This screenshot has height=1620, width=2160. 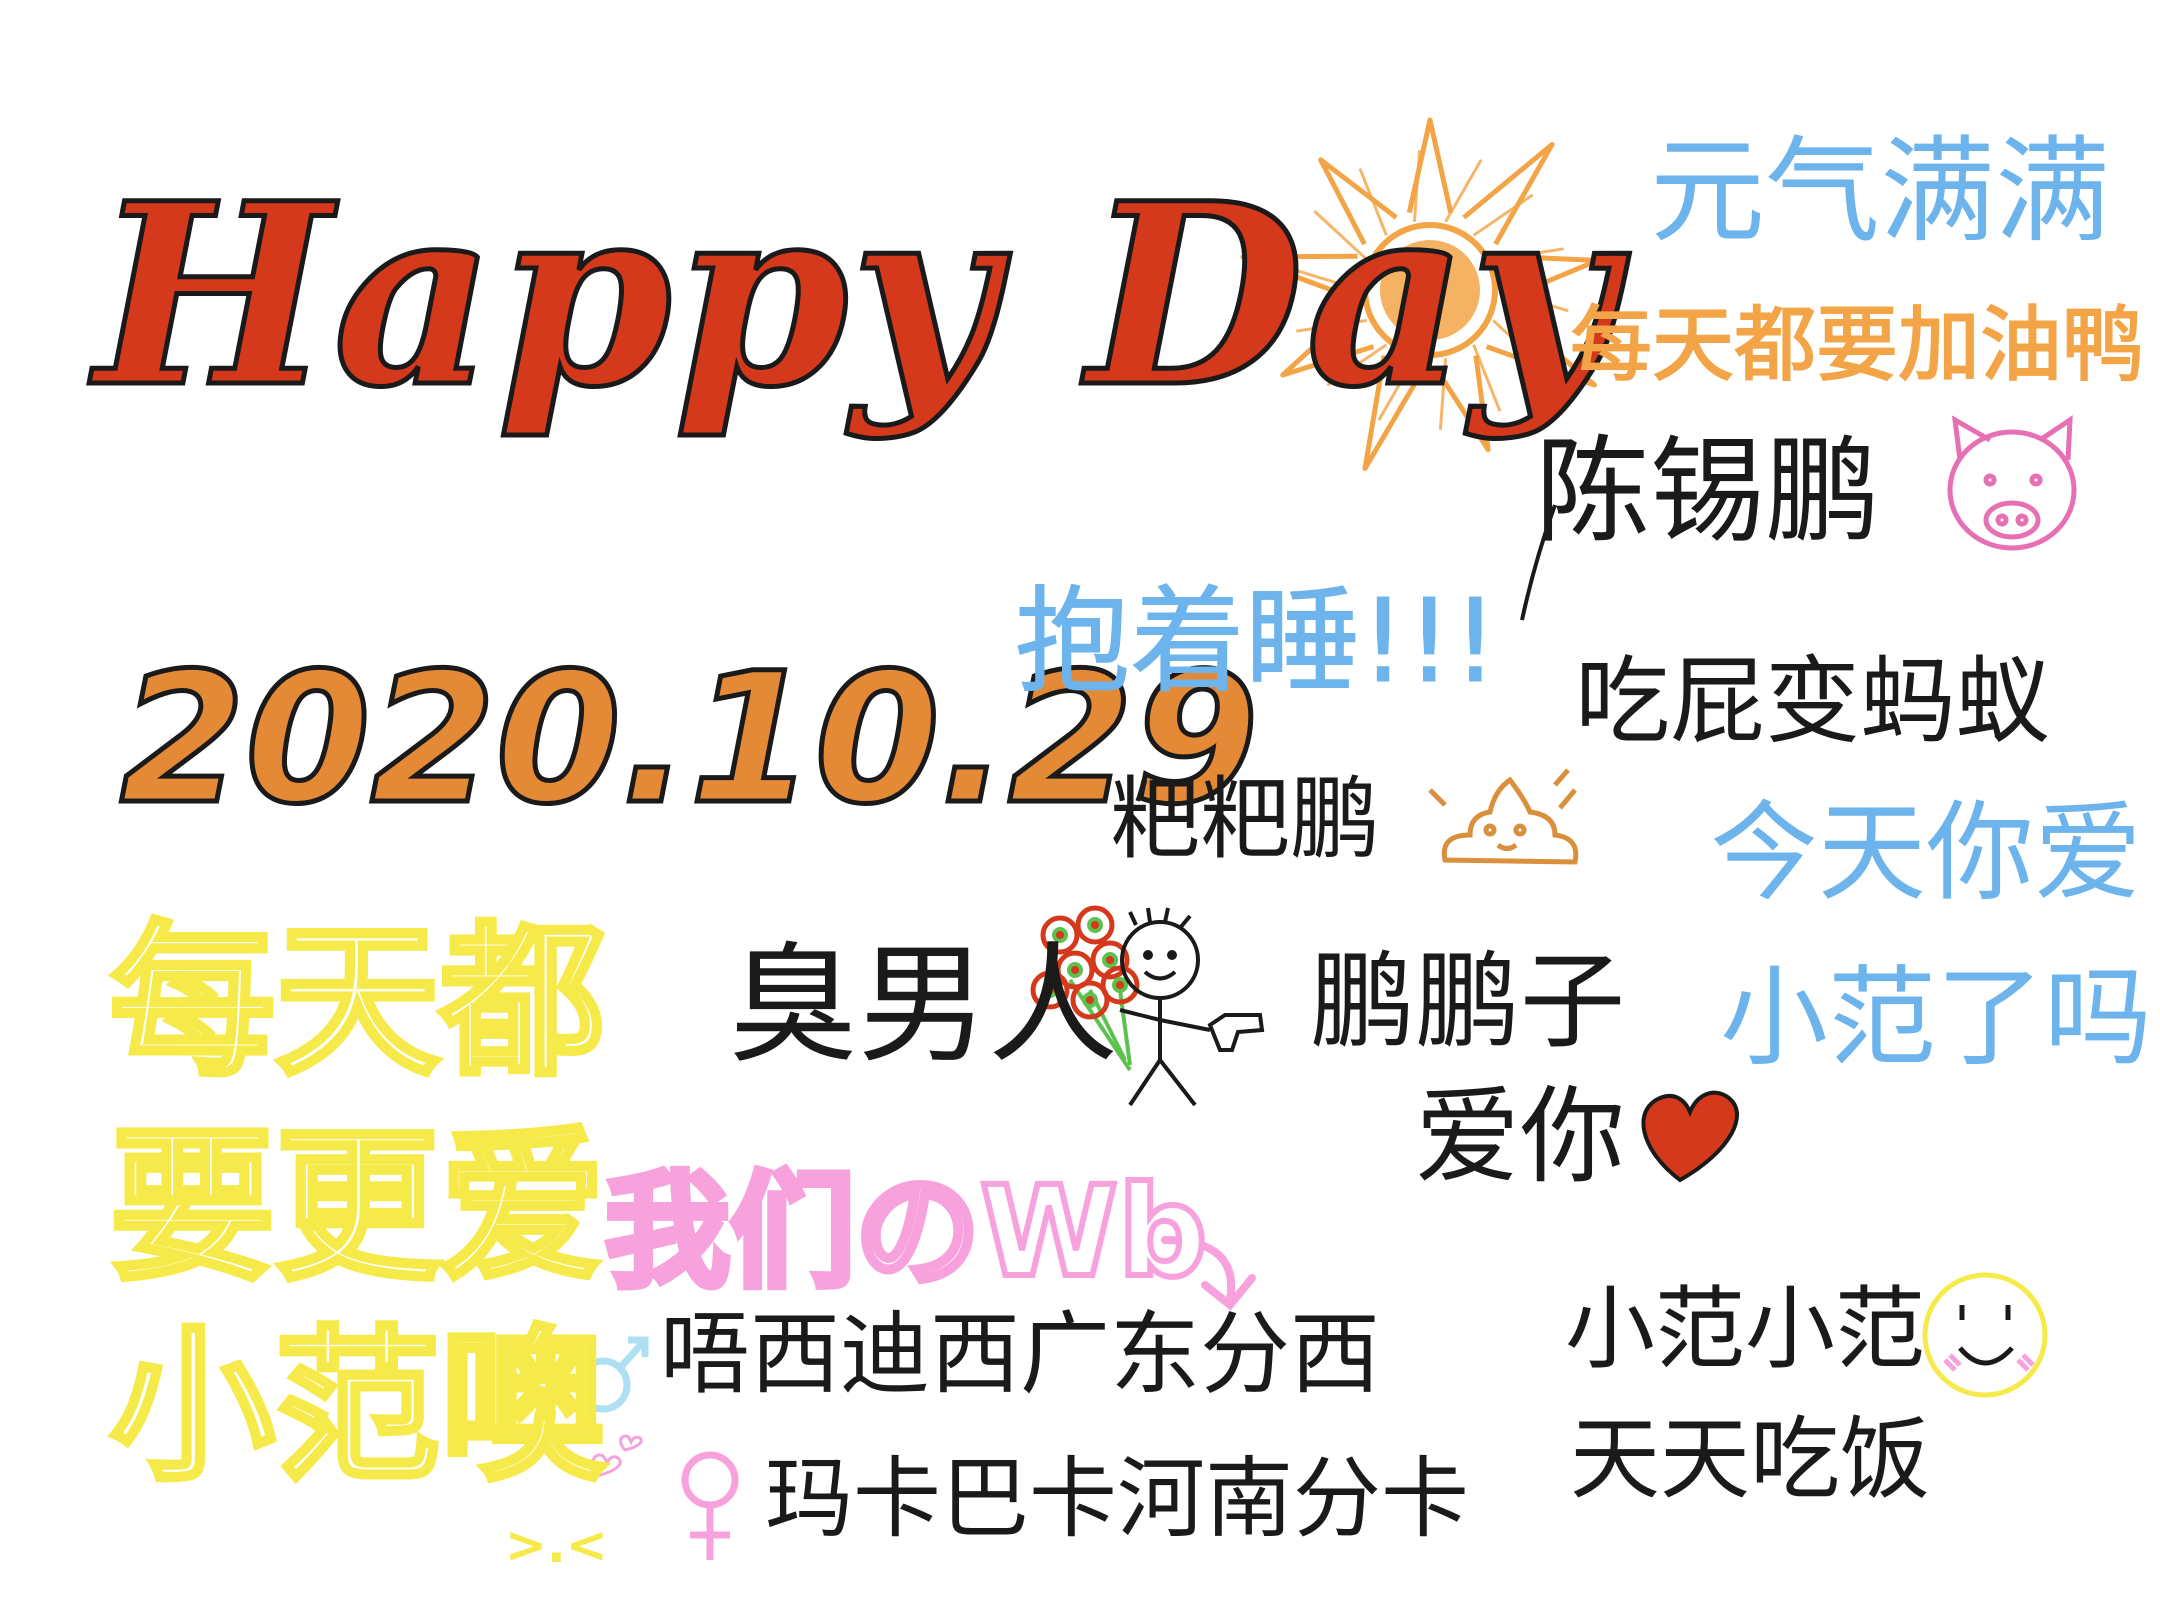 What do you see at coordinates (1857, 345) in the screenshot?
I see `cheer-text: 每天都要加油鸭` at bounding box center [1857, 345].